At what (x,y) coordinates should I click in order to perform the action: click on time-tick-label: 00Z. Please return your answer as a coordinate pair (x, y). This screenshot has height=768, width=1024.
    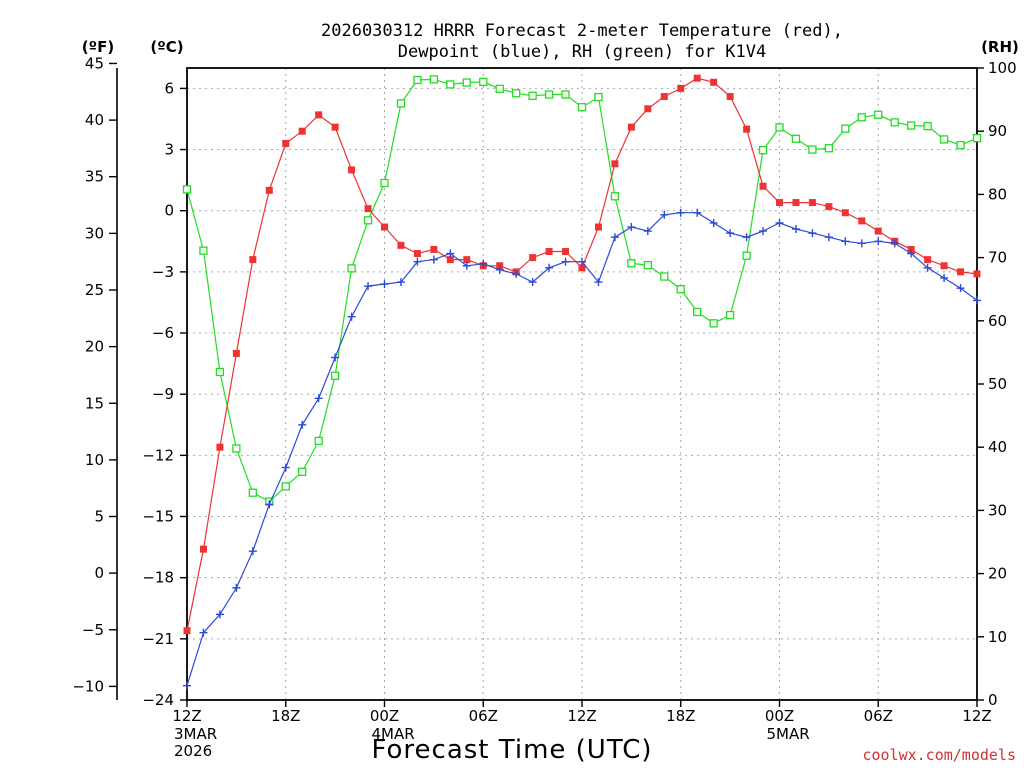
    Looking at the image, I should click on (384, 716).